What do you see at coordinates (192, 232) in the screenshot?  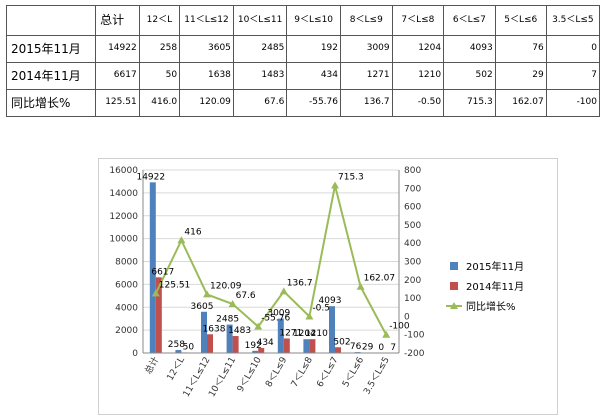 I see `growth-data-label: 416` at bounding box center [192, 232].